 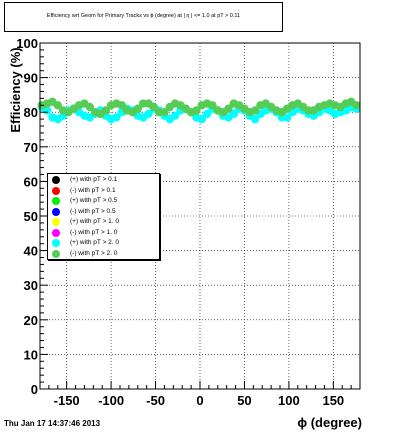 I want to click on x-tick-label: 150, so click(x=333, y=400).